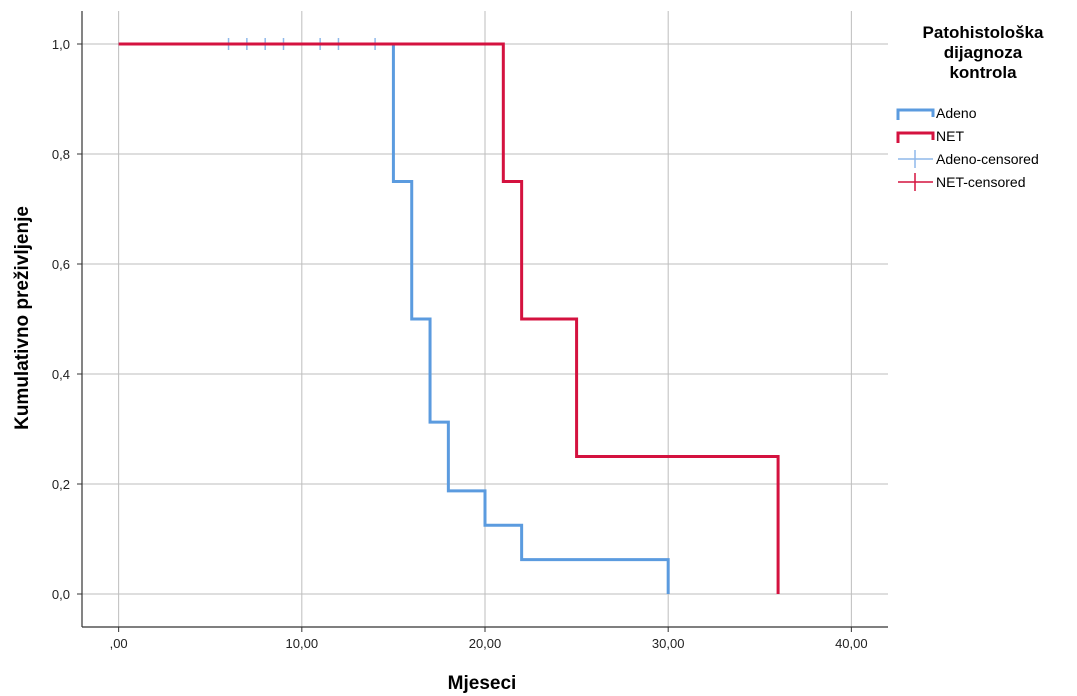  Describe the element at coordinates (983, 52) in the screenshot. I see `legend-title-line-2: dijagnoza` at that location.